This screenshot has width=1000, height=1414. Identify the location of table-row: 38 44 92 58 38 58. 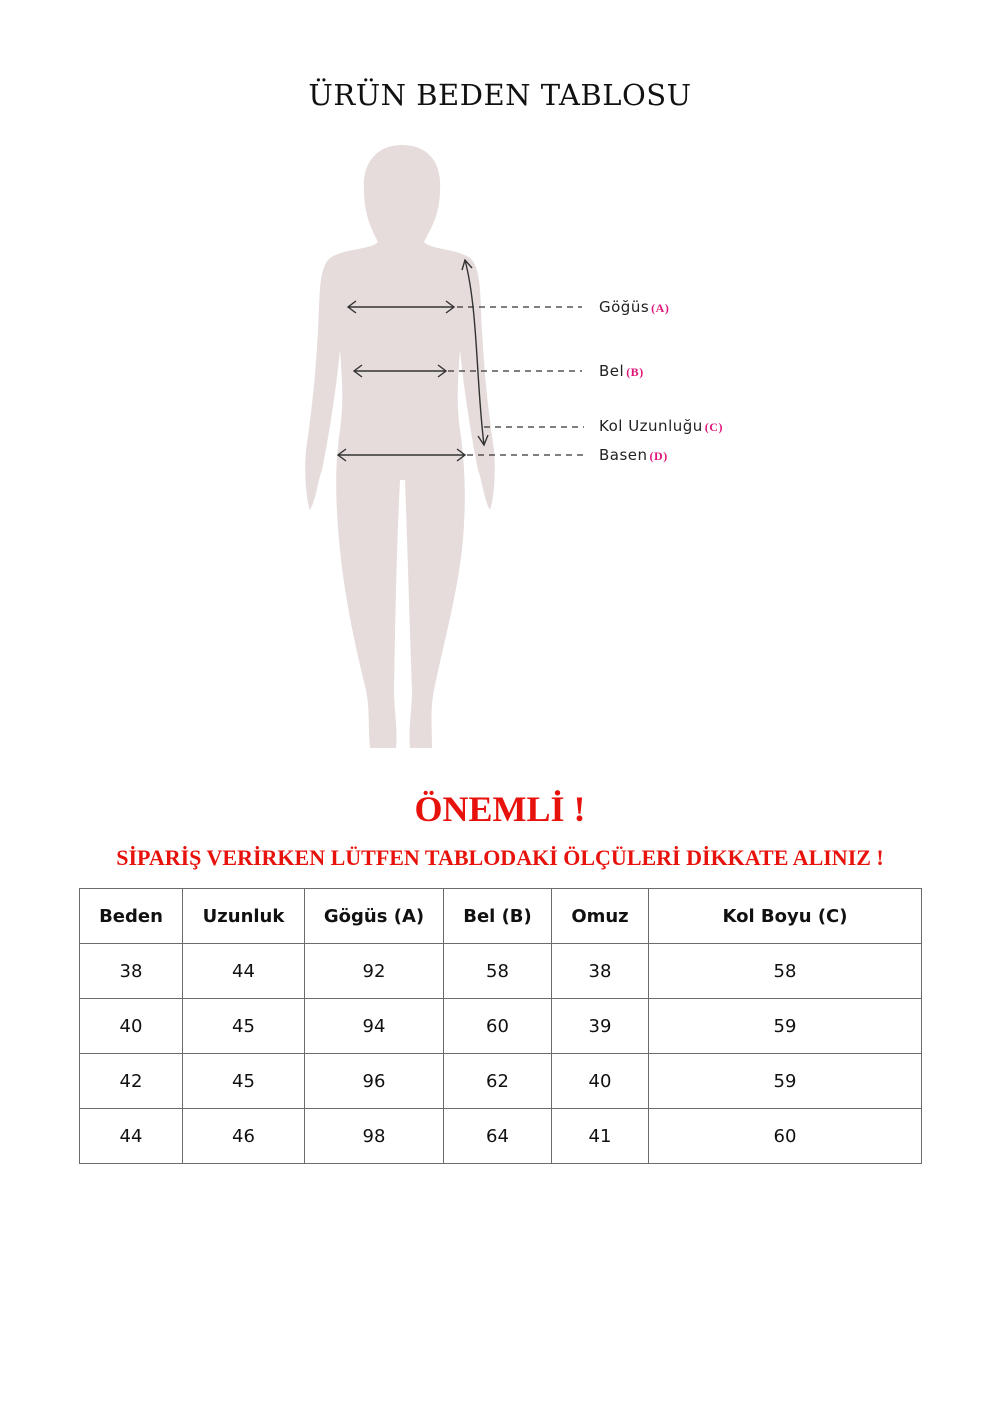
(500, 971).